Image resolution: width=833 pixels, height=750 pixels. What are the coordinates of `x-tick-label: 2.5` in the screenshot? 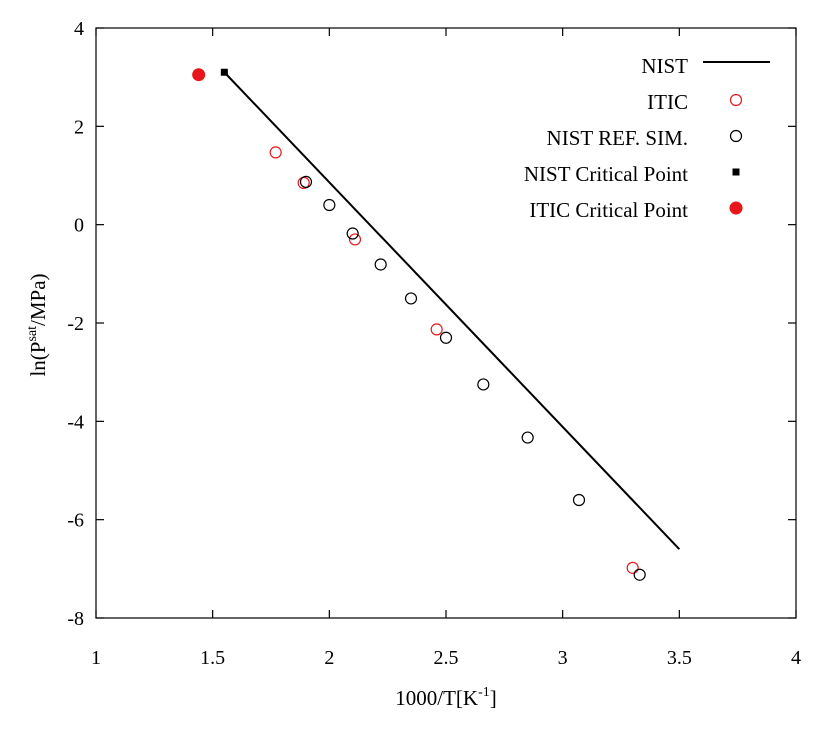 It's located at (446, 658).